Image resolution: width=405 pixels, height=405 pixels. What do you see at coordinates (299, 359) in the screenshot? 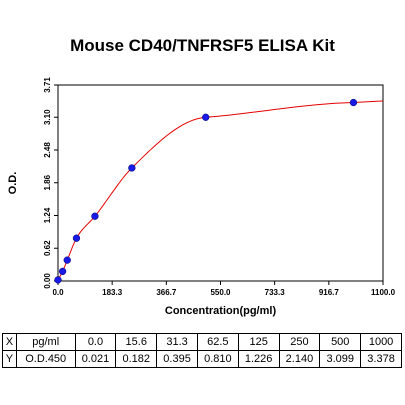
I see `table-cell: 2.140` at bounding box center [299, 359].